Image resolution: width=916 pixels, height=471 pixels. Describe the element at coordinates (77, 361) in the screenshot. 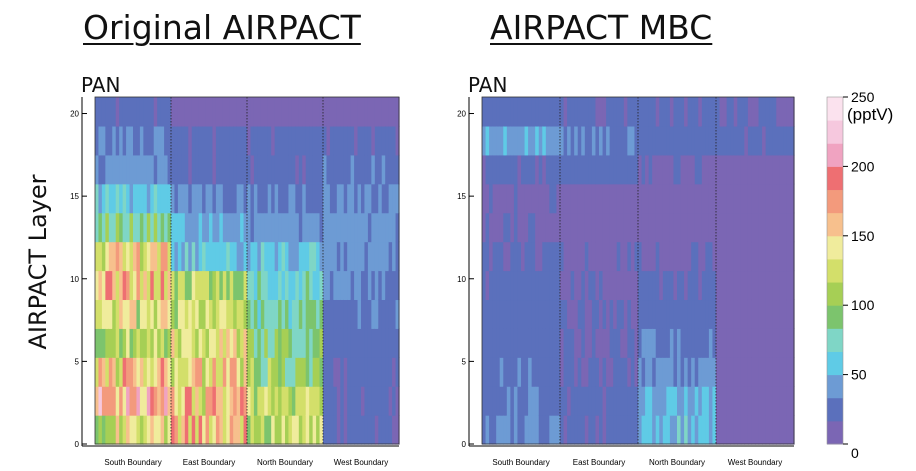

I see `y-tick-label: 5` at that location.